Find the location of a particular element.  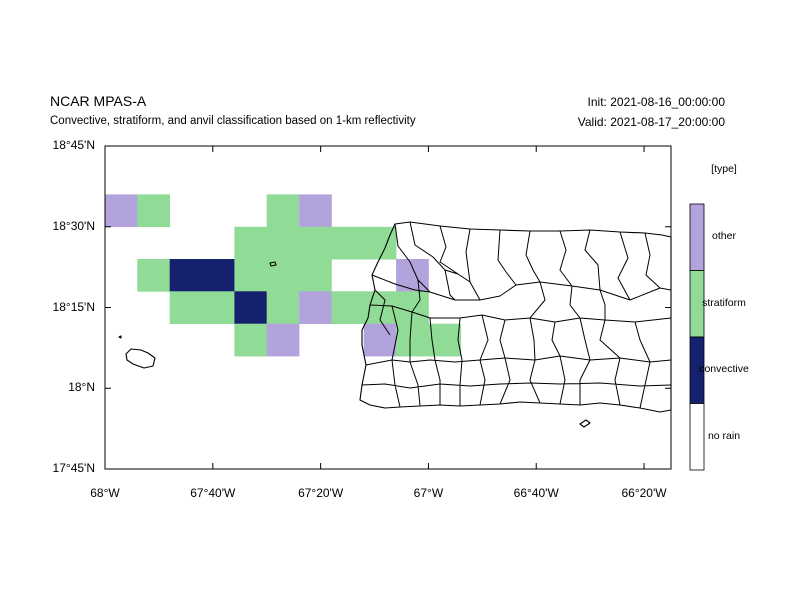

lon-tick-label: 66°40'W is located at coordinates (536, 493).